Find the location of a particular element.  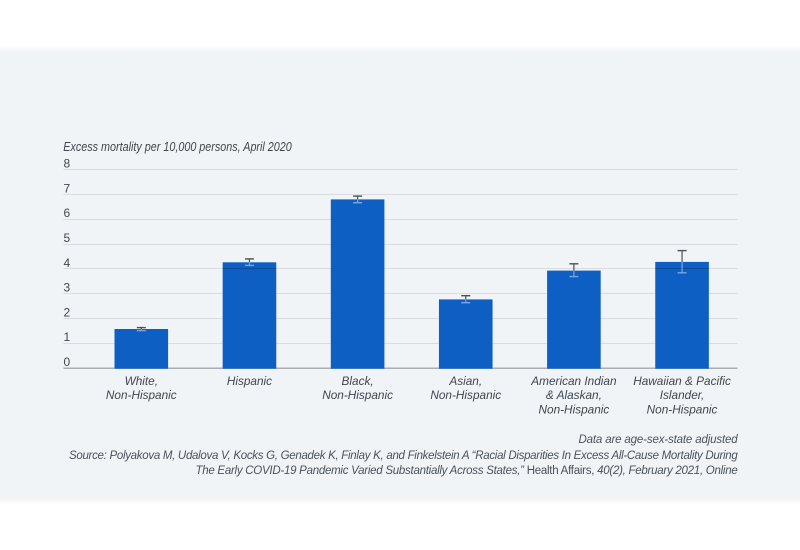

svg-text: Asian, is located at coordinates (465, 381).